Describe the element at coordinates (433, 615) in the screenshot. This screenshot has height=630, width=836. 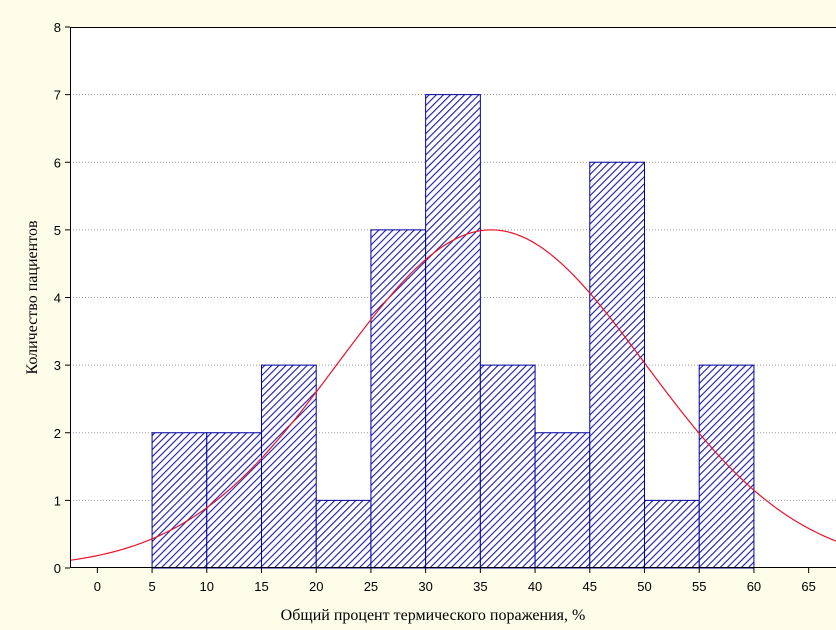
I see `x-axis-title: Общий процент термического поражения, %` at that location.